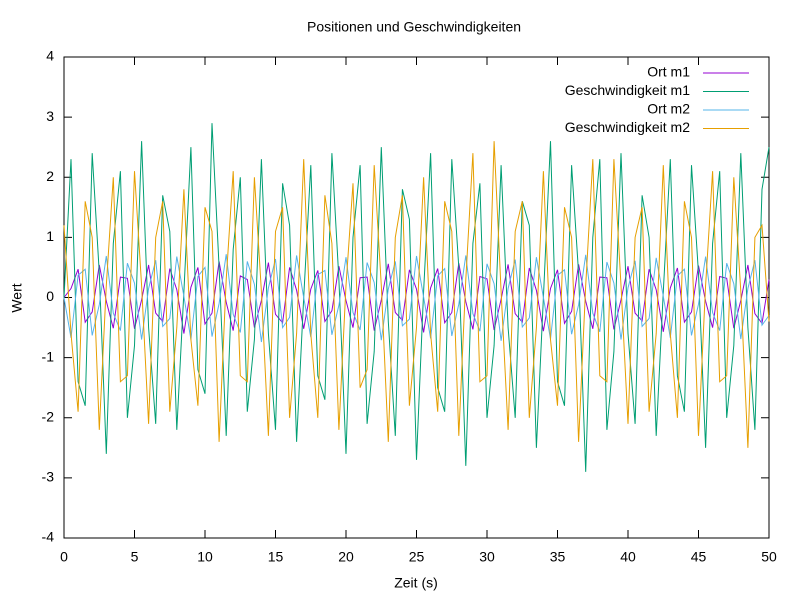  I want to click on x-tick-label: 35, so click(558, 557).